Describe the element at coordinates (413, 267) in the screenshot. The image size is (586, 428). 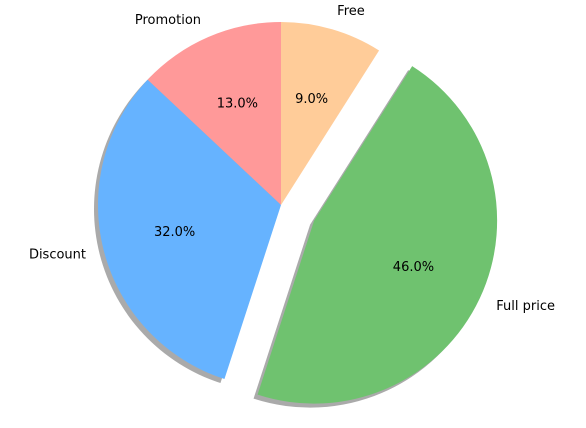
I see `percent-label: 46.0%` at that location.